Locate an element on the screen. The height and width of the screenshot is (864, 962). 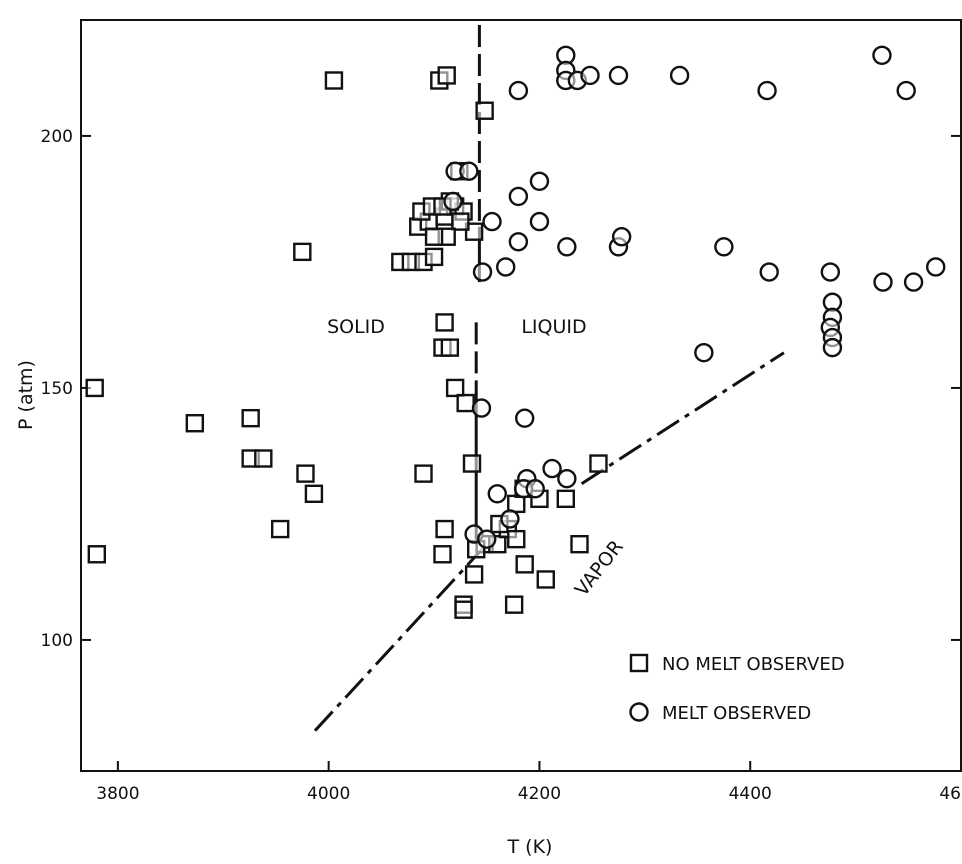
x-tick-label: 4000 is located at coordinates (328, 794).